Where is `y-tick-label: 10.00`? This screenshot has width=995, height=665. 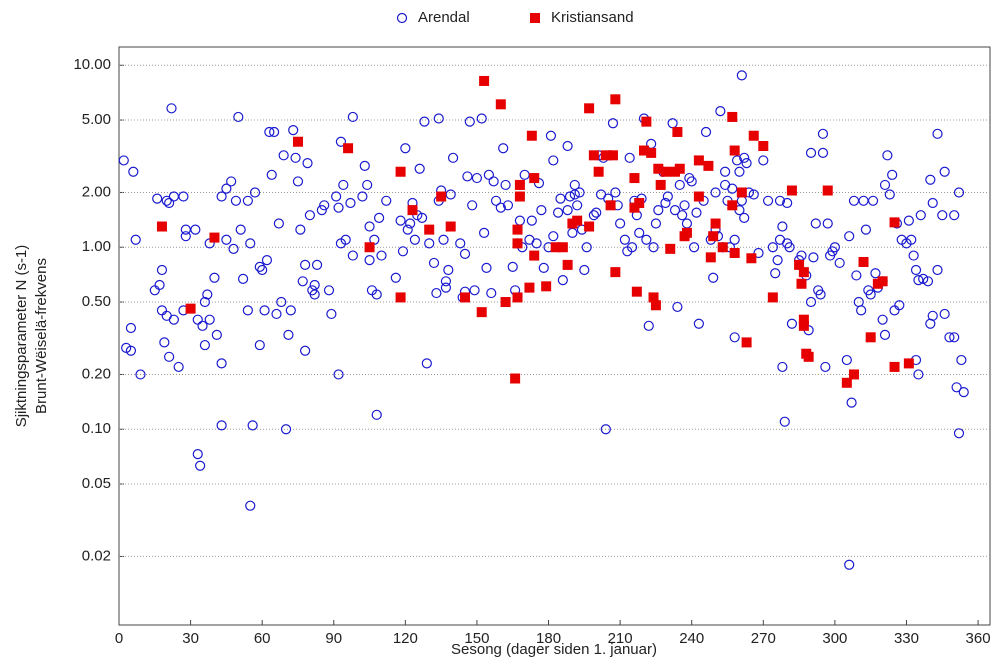 y-tick-label: 10.00 is located at coordinates (92, 64).